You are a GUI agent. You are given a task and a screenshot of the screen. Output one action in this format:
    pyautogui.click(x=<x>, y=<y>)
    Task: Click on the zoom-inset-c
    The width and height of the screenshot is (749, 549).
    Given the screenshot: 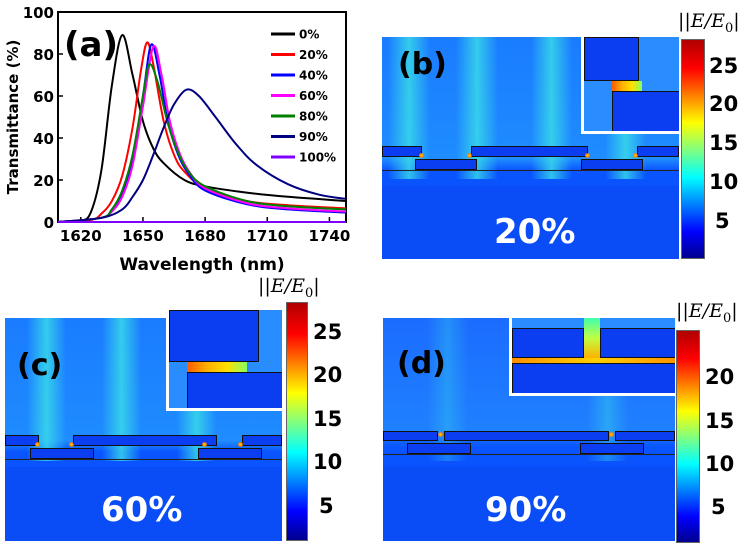 What is the action you would take?
    pyautogui.click(x=224, y=360)
    